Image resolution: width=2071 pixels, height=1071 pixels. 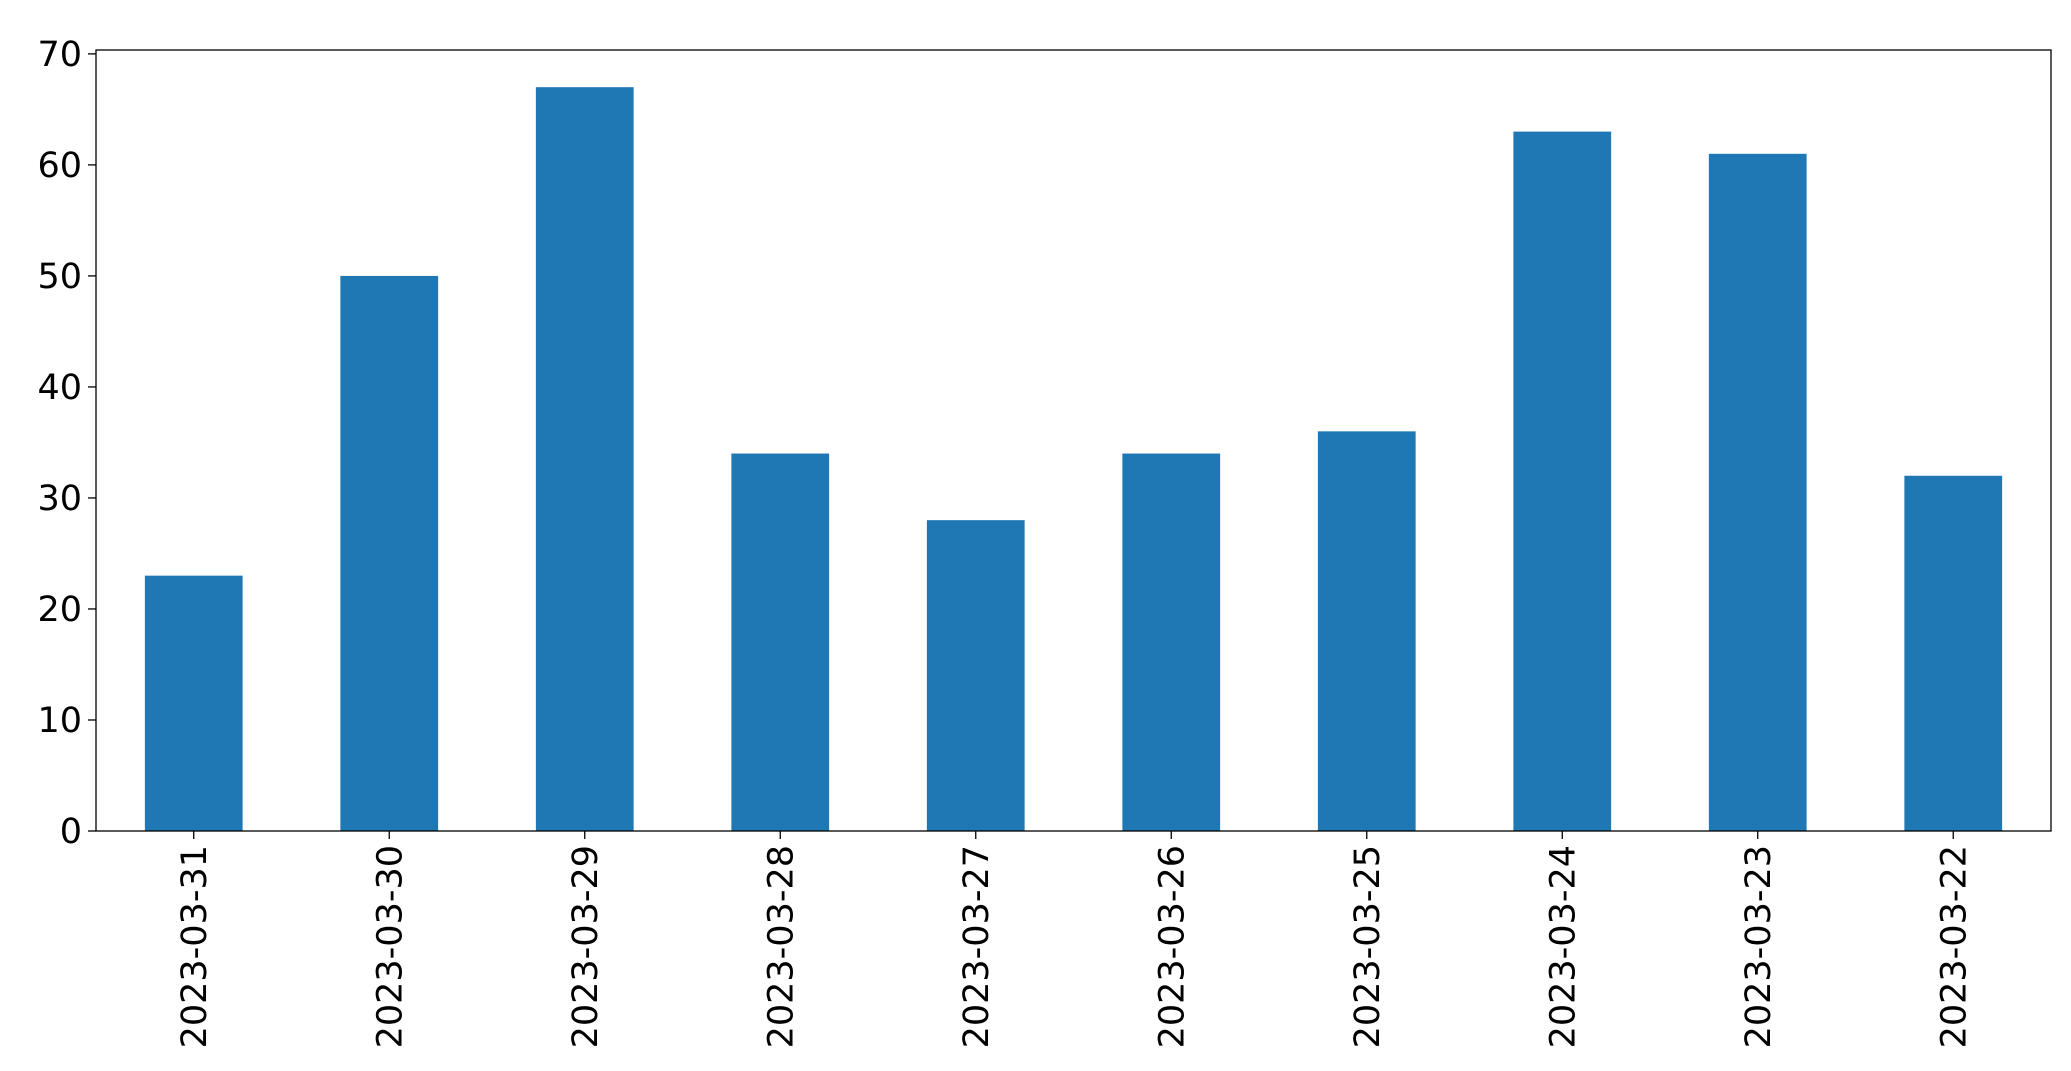 What do you see at coordinates (1368, 946) in the screenshot?
I see `x-tick-label: 2023-03-25` at bounding box center [1368, 946].